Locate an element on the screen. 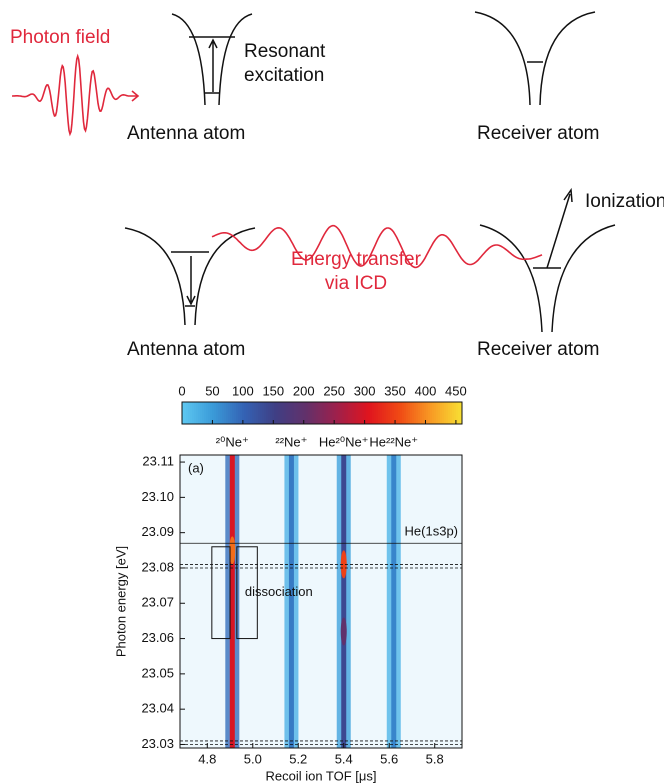 This screenshot has width=664, height=783. y-tick-label: 23.06 is located at coordinates (157, 637).